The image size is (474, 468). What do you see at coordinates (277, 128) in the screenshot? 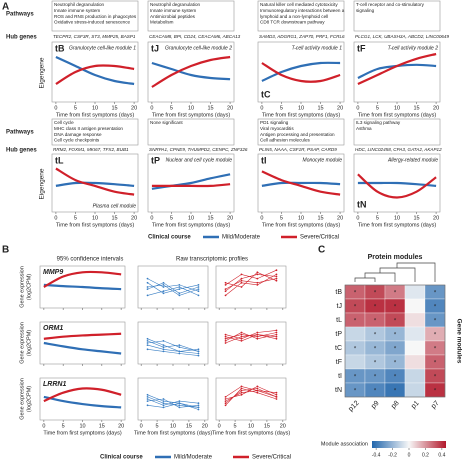
I see `pathway-text: Viral myocarditis` at bounding box center [277, 128].